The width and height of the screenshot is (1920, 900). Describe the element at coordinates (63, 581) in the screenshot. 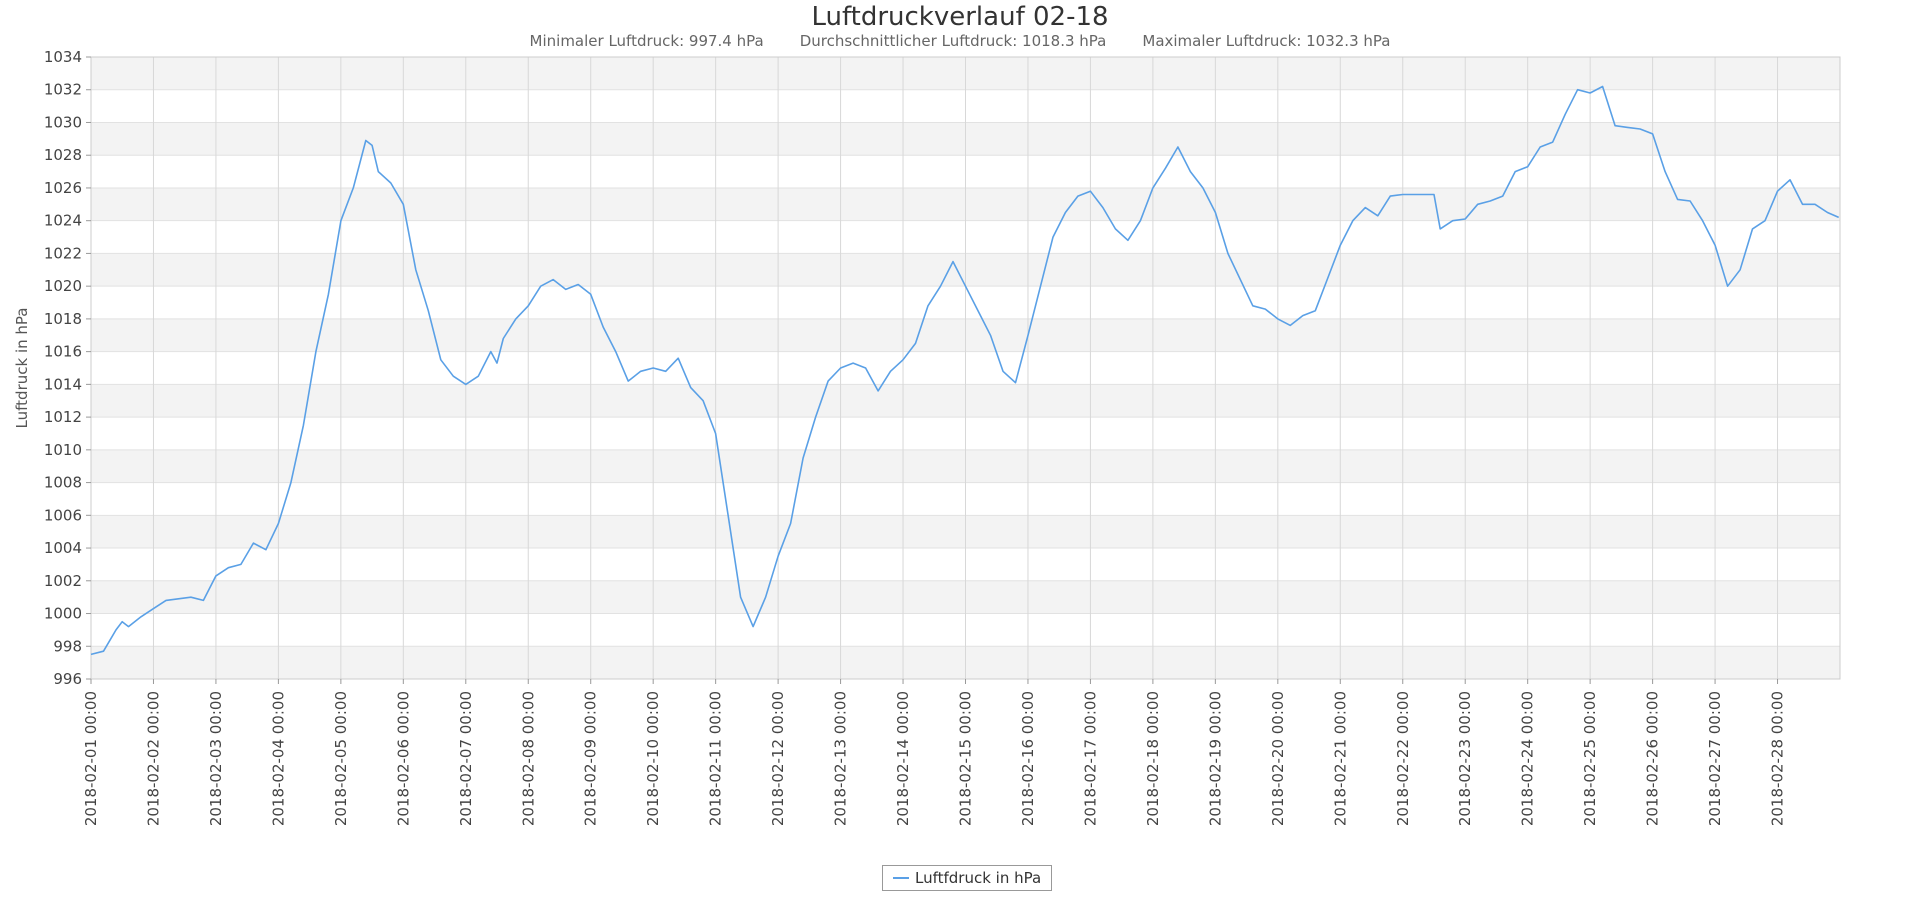

I see `y-tick-label: 1002` at that location.